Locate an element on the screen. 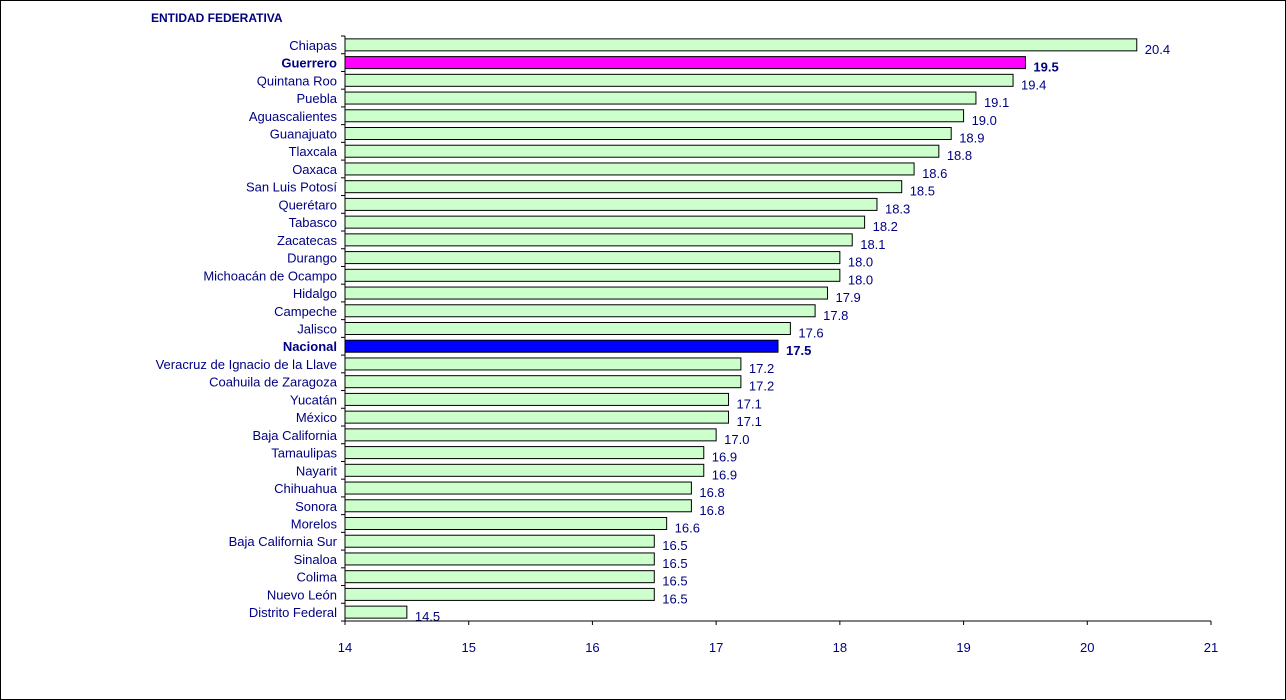 This screenshot has height=700, width=1286. category-label-veracruz-de-ignacio-de-la-llave: Veracruz de Ignacio de la Llave is located at coordinates (246, 364).